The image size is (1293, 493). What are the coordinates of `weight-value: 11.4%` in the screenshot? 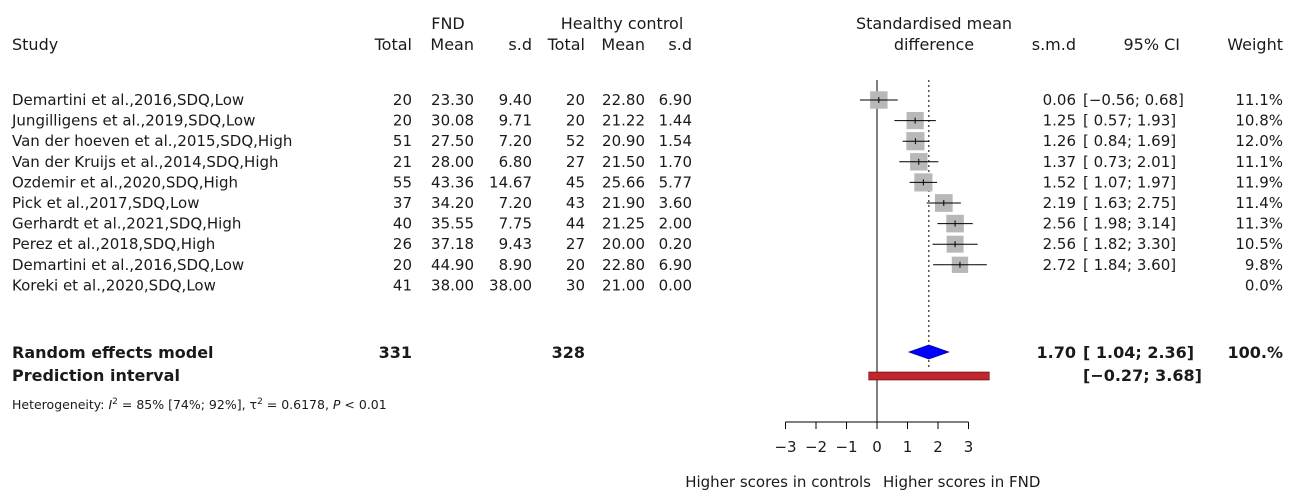 It's located at (1259, 203).